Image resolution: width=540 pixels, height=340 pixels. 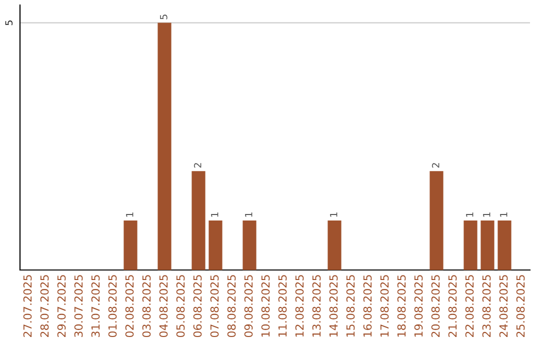 I want to click on x-tick-label: 11.08.2025, so click(x=282, y=306).